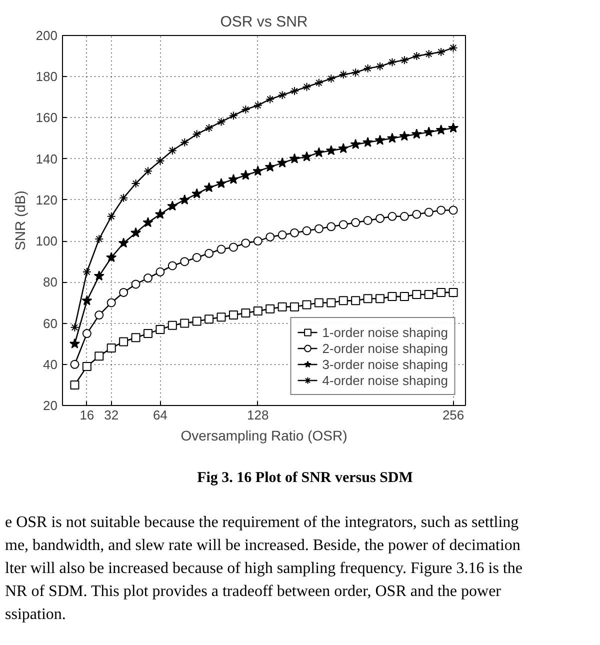  Describe the element at coordinates (47, 158) in the screenshot. I see `y-tick-label: 140` at that location.